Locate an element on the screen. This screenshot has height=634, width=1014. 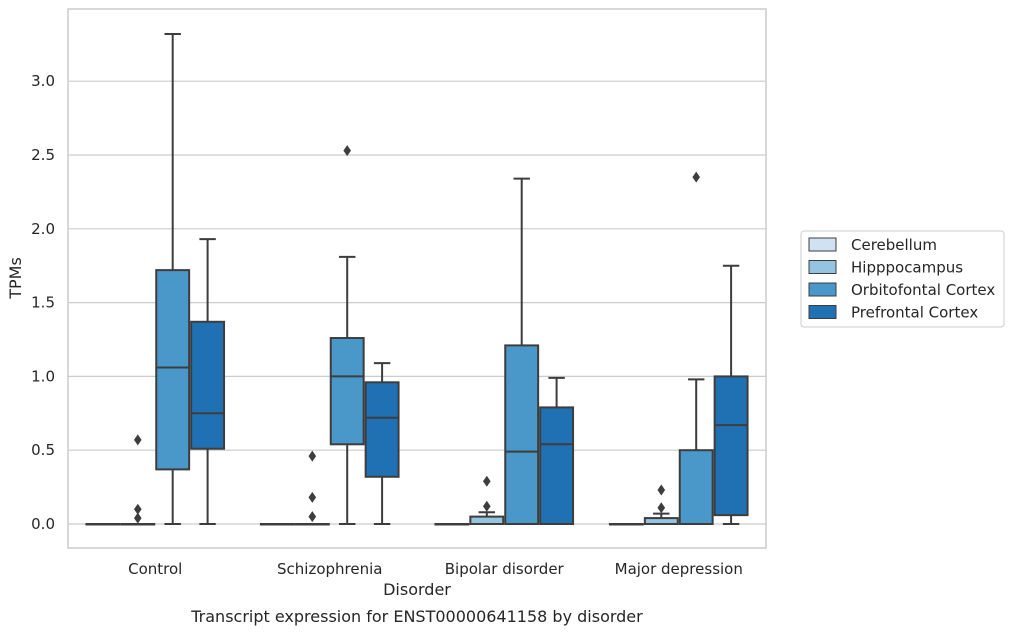
x-tick-label: Schizophrenia is located at coordinates (329, 569).